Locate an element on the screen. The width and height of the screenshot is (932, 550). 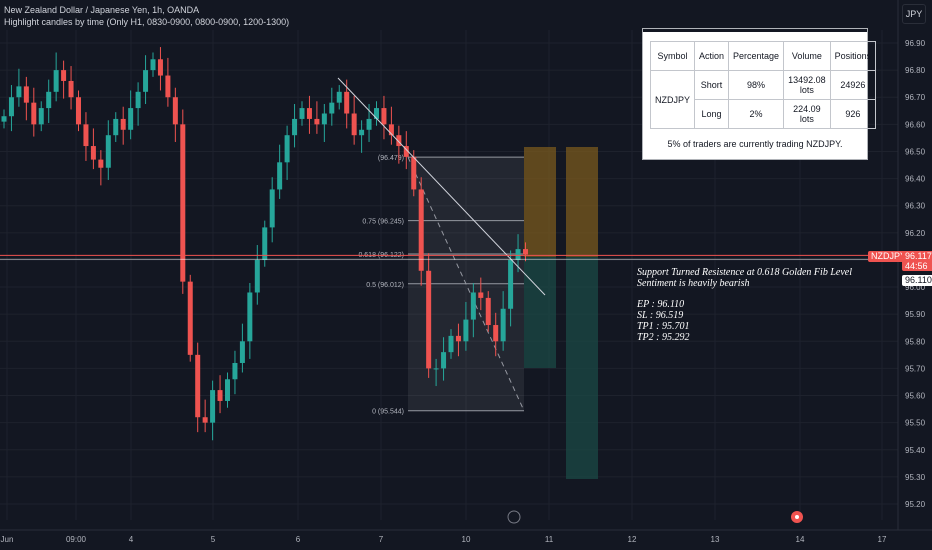
fib-level-label: 0 (95.544) is located at coordinates (388, 412).